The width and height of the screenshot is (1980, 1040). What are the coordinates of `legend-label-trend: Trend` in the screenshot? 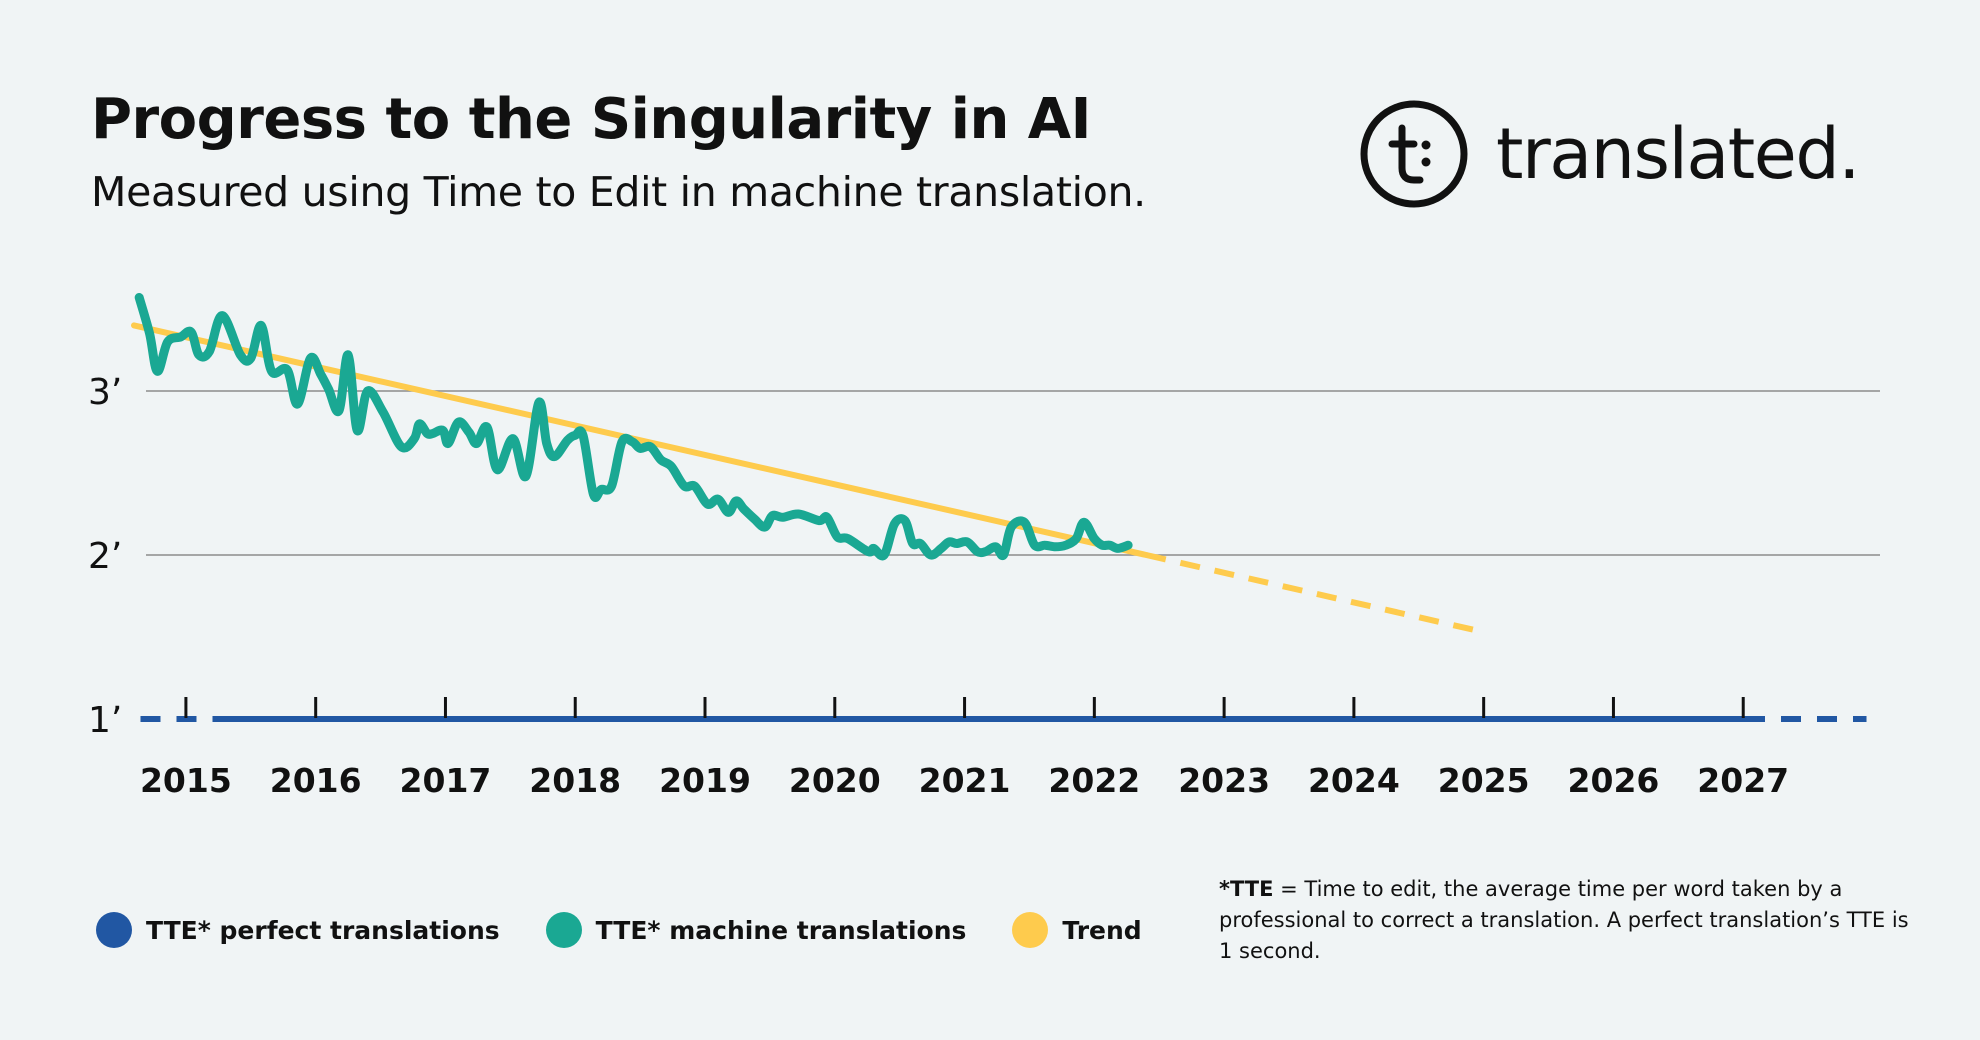 It's located at (1102, 930).